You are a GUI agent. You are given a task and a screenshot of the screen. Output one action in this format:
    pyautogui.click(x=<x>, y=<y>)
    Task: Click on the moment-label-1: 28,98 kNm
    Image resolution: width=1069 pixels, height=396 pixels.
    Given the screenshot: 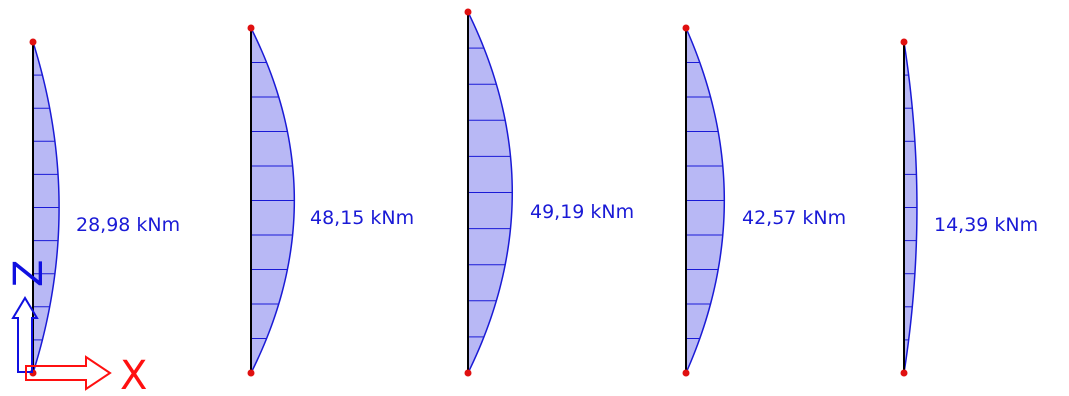 What is the action you would take?
    pyautogui.click(x=128, y=225)
    